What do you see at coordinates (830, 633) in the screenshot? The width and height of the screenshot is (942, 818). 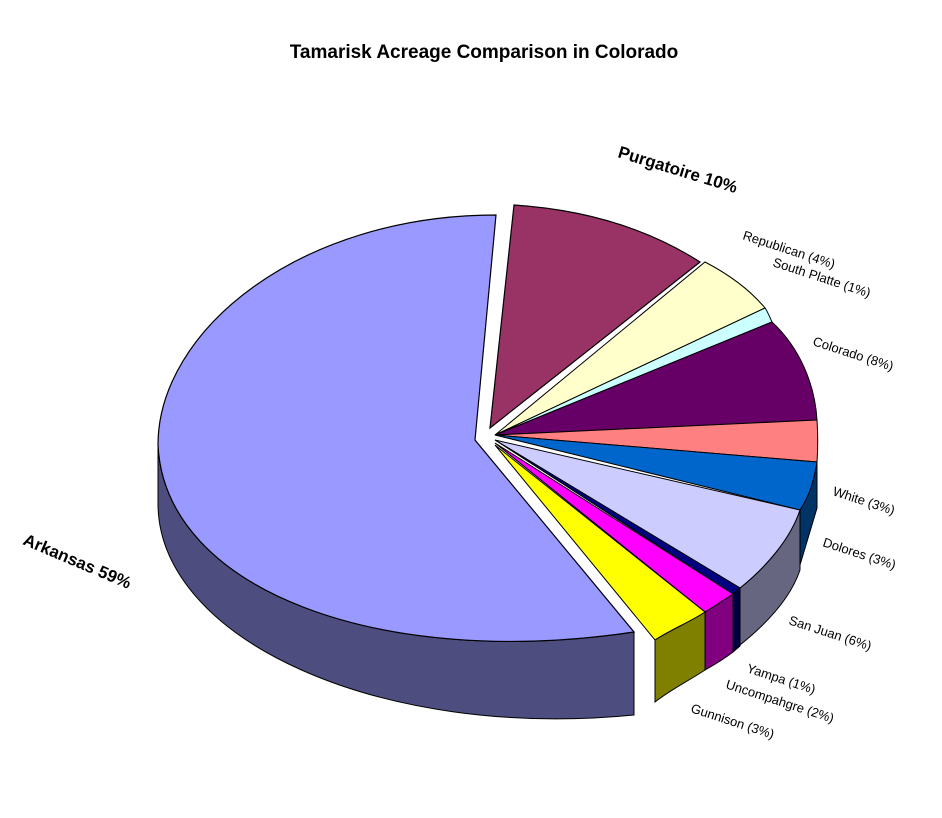 I see `label-san-juan: San Juan (6%)` at bounding box center [830, 633].